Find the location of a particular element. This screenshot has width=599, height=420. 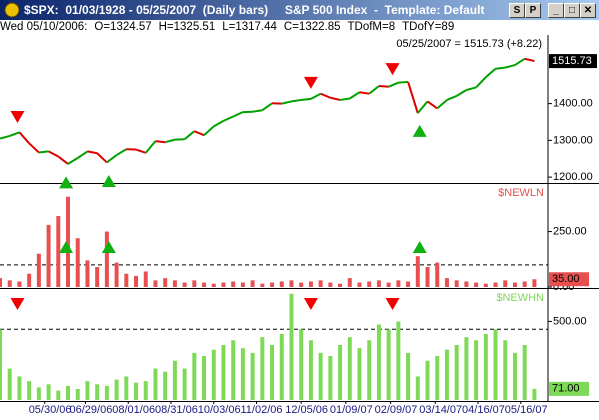

maximize-button: □ is located at coordinates (572, 10).